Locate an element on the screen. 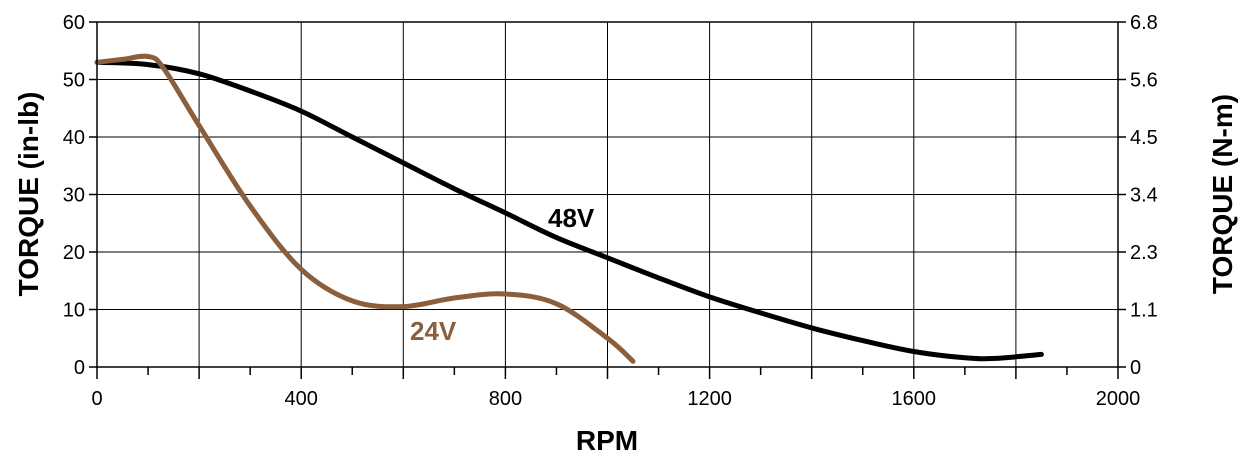 The width and height of the screenshot is (1242, 457). x-tick-label: 2000 is located at coordinates (1118, 399).